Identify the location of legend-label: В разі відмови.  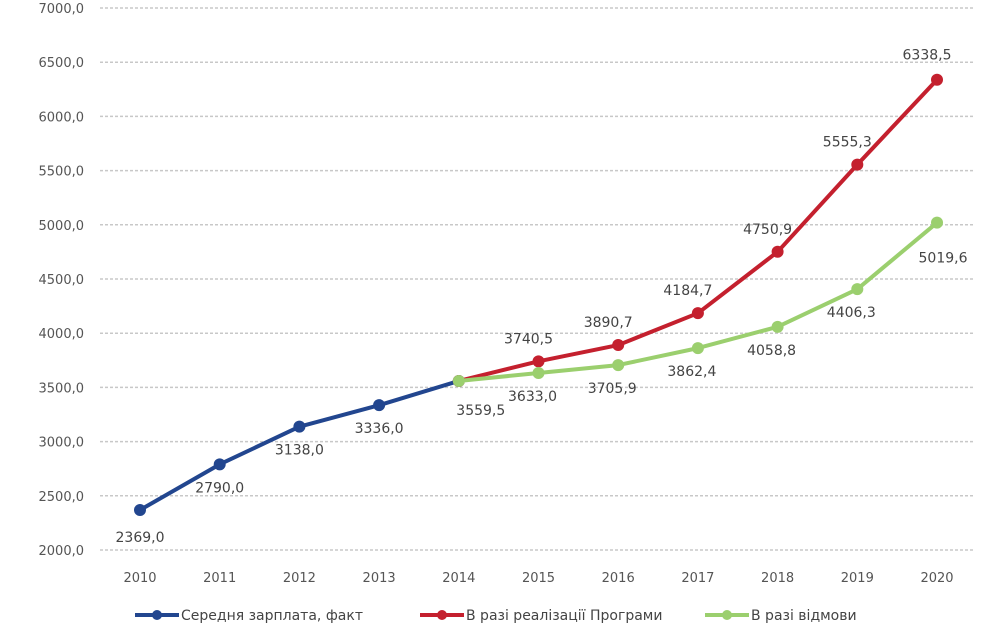
(804, 616).